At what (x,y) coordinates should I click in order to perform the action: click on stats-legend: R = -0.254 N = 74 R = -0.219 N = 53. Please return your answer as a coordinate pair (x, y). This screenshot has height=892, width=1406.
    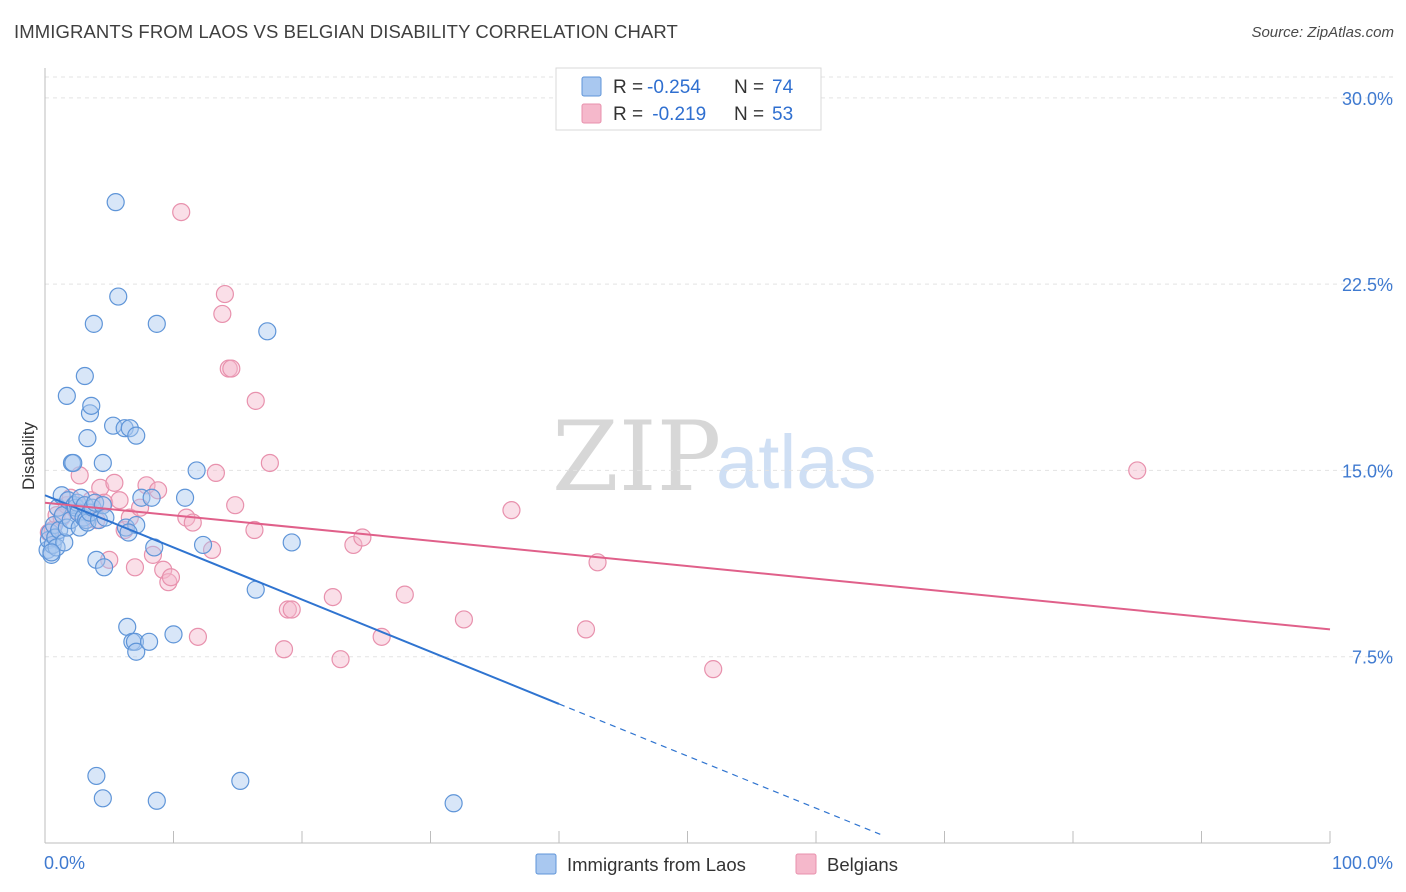
    Looking at the image, I should click on (688, 99).